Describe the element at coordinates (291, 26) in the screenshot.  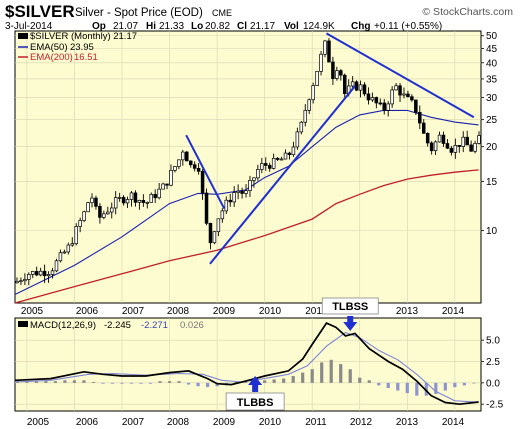
I see `volume-label: Vol` at that location.